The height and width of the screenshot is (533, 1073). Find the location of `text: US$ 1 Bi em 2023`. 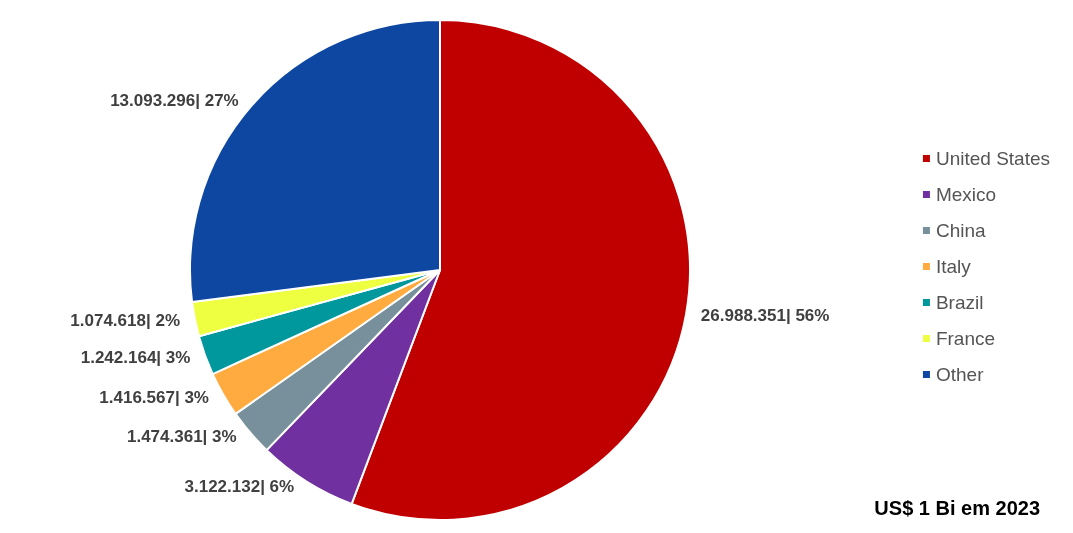

text: US$ 1 Bi em 2023 is located at coordinates (957, 508).